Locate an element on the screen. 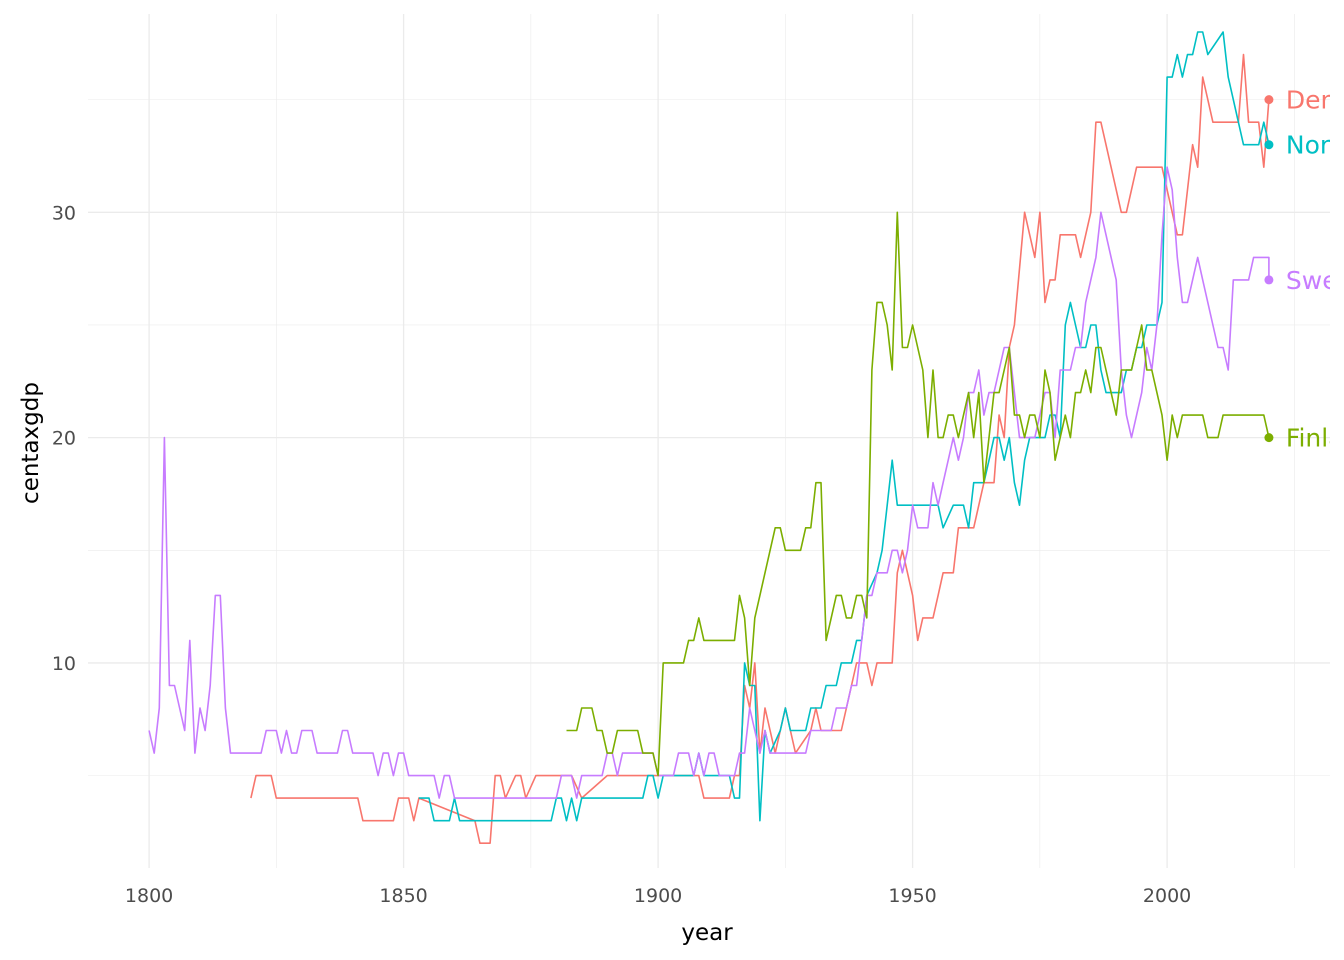 The width and height of the screenshot is (1344, 960). x-tick-label: 1900 is located at coordinates (658, 896).